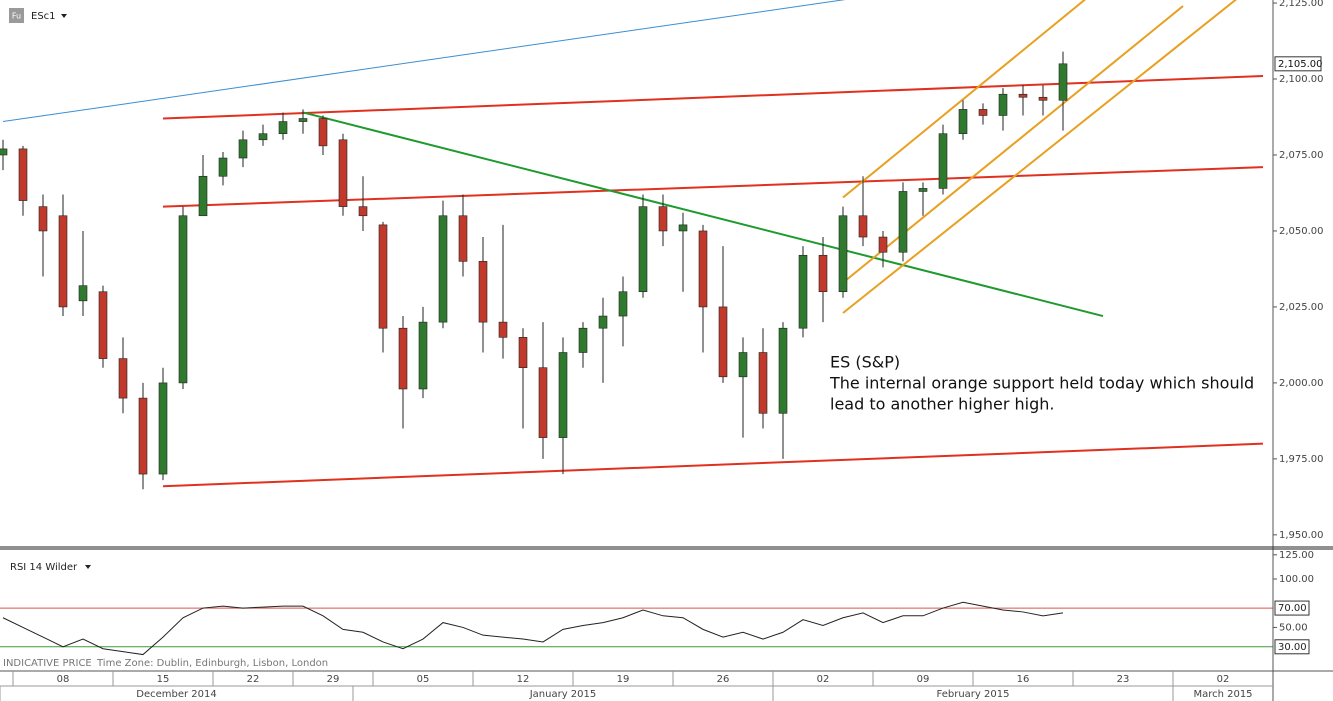 This screenshot has width=1333, height=701. What do you see at coordinates (333, 679) in the screenshot?
I see `x-tick-label: 29` at bounding box center [333, 679].